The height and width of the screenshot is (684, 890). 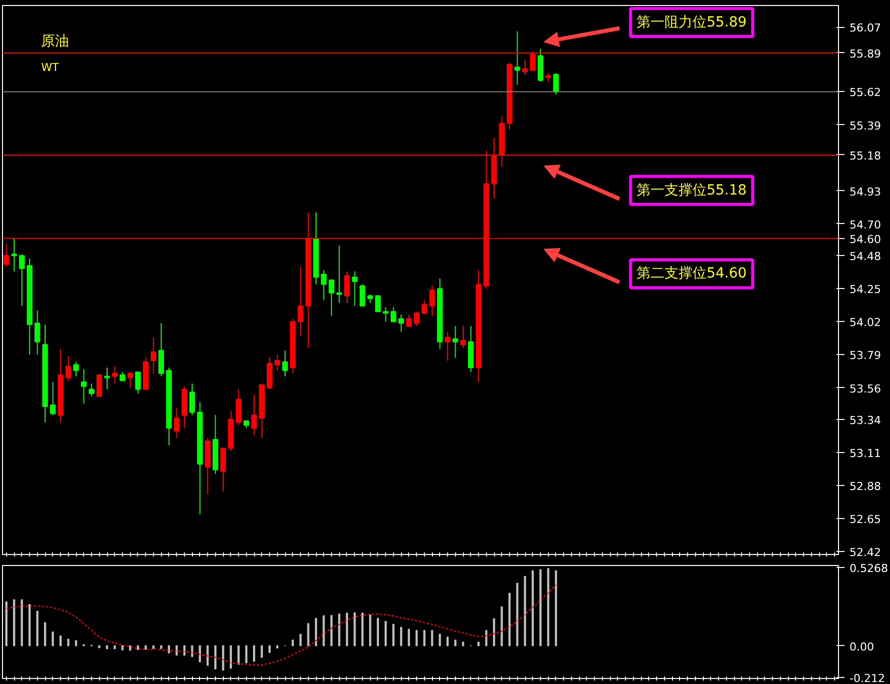 What do you see at coordinates (865, 28) in the screenshot?
I see `y-tick-label: 56.07` at bounding box center [865, 28].